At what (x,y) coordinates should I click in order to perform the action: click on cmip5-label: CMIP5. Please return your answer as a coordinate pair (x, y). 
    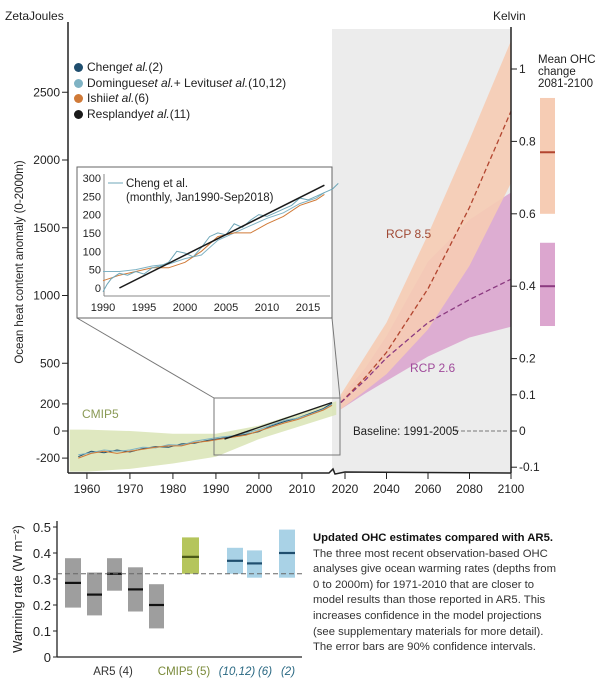
    Looking at the image, I should click on (100, 414).